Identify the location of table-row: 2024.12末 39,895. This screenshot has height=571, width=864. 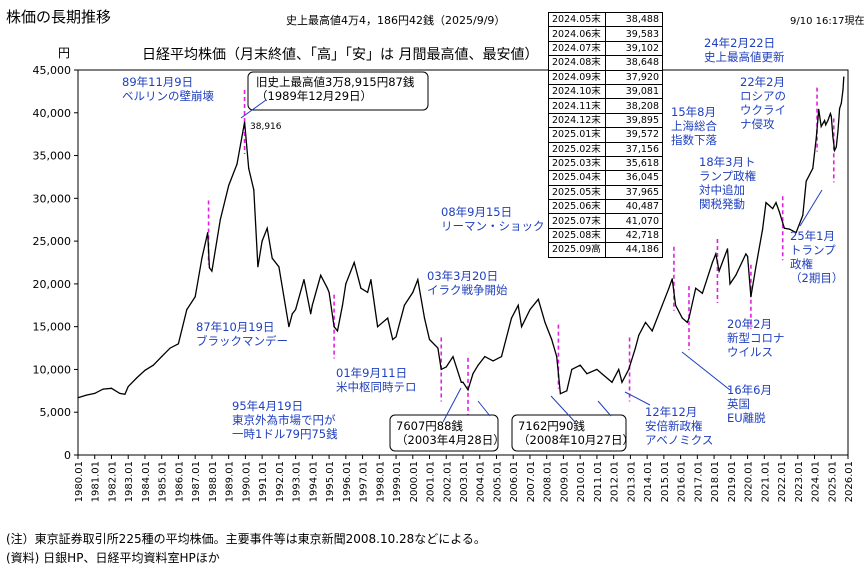
(605, 120).